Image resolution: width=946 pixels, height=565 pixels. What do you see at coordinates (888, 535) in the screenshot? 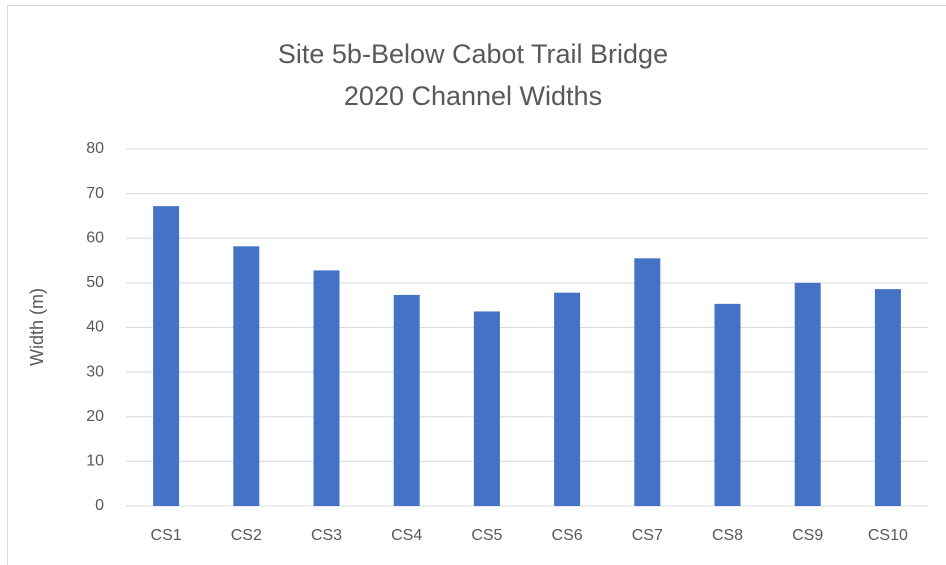
I see `x-tick-label: CS10` at bounding box center [888, 535].